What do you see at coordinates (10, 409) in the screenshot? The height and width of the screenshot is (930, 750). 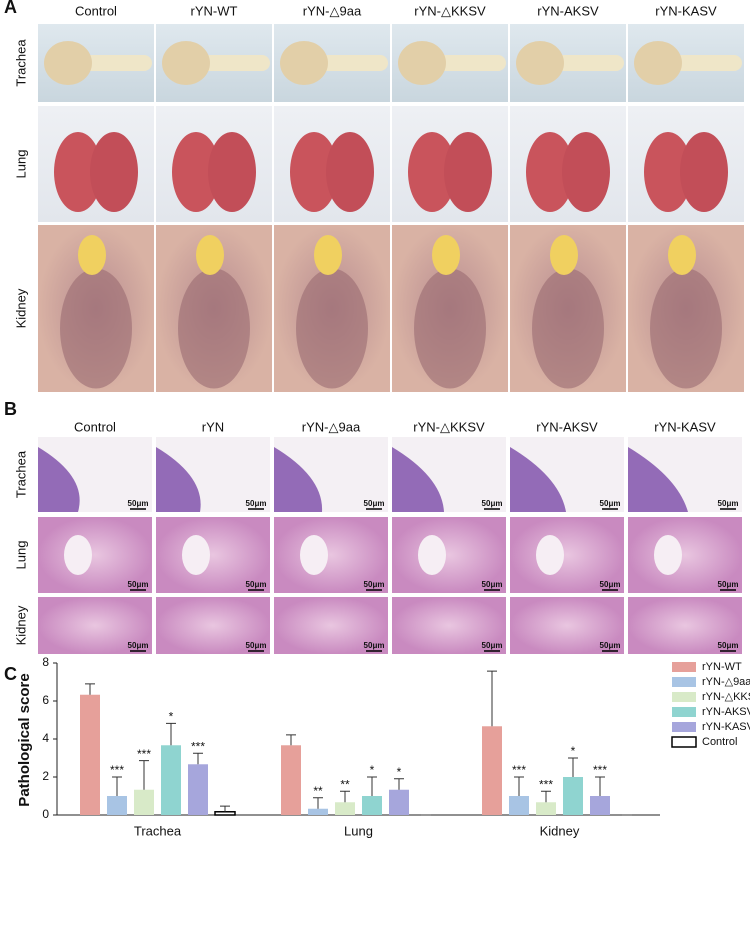 I see `panel-label: B` at bounding box center [10, 409].